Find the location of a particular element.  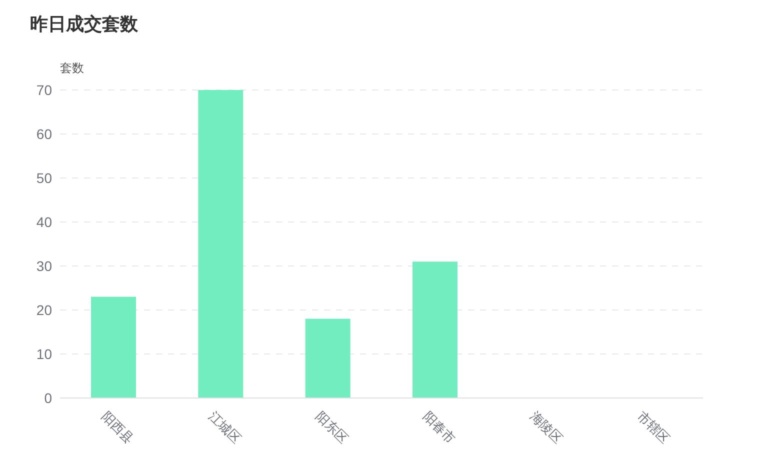

y-tick-label: 70 is located at coordinates (44, 90).